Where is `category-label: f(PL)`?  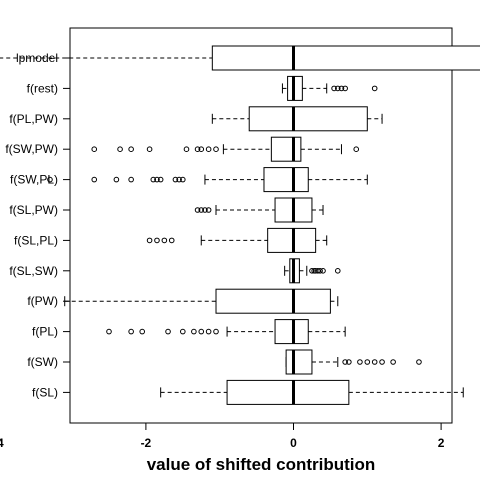 category-label: f(PL) is located at coordinates (45, 332).